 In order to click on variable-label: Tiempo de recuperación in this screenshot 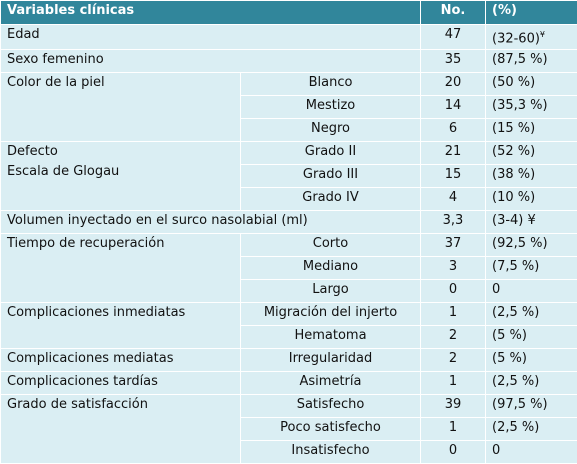, I will do `click(123, 244)`.